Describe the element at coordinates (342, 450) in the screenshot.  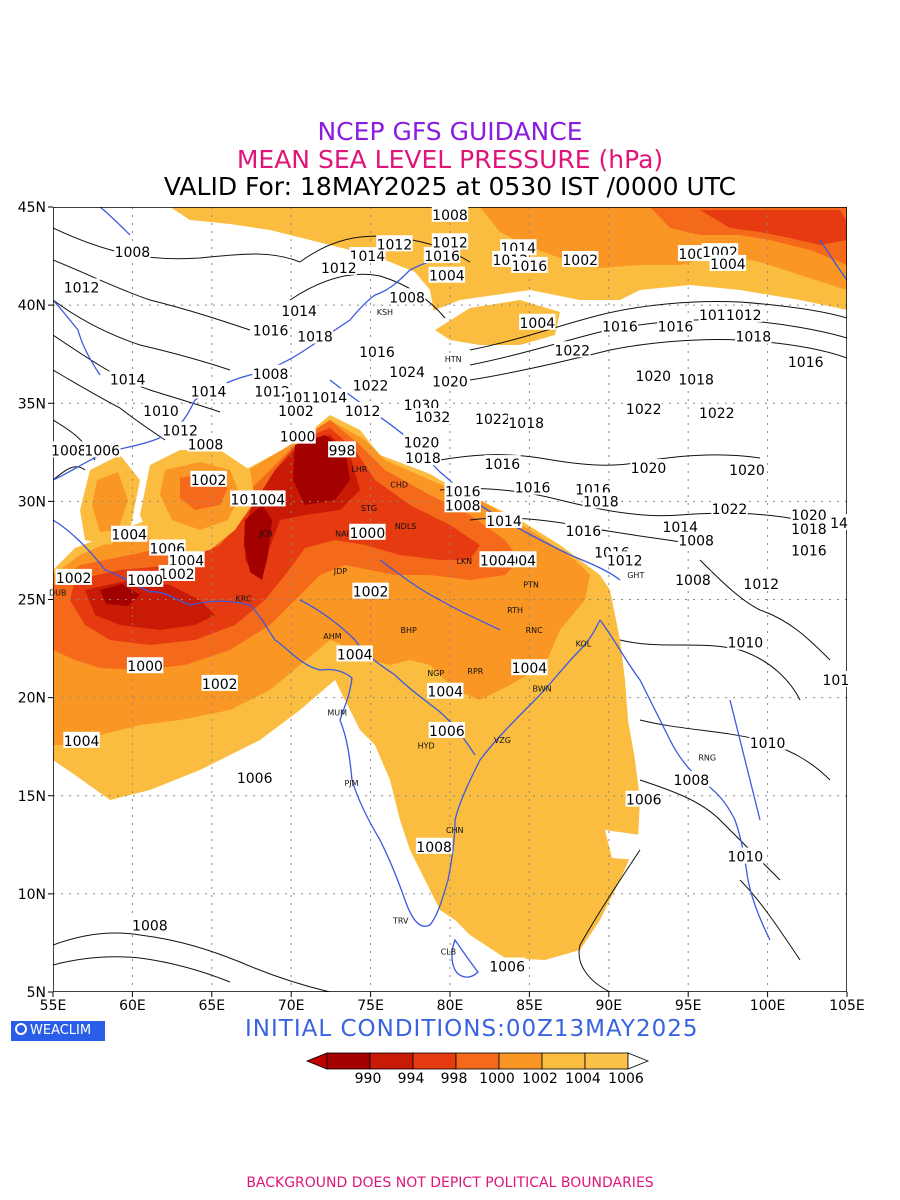
I see `isobar-label: 998` at that location.